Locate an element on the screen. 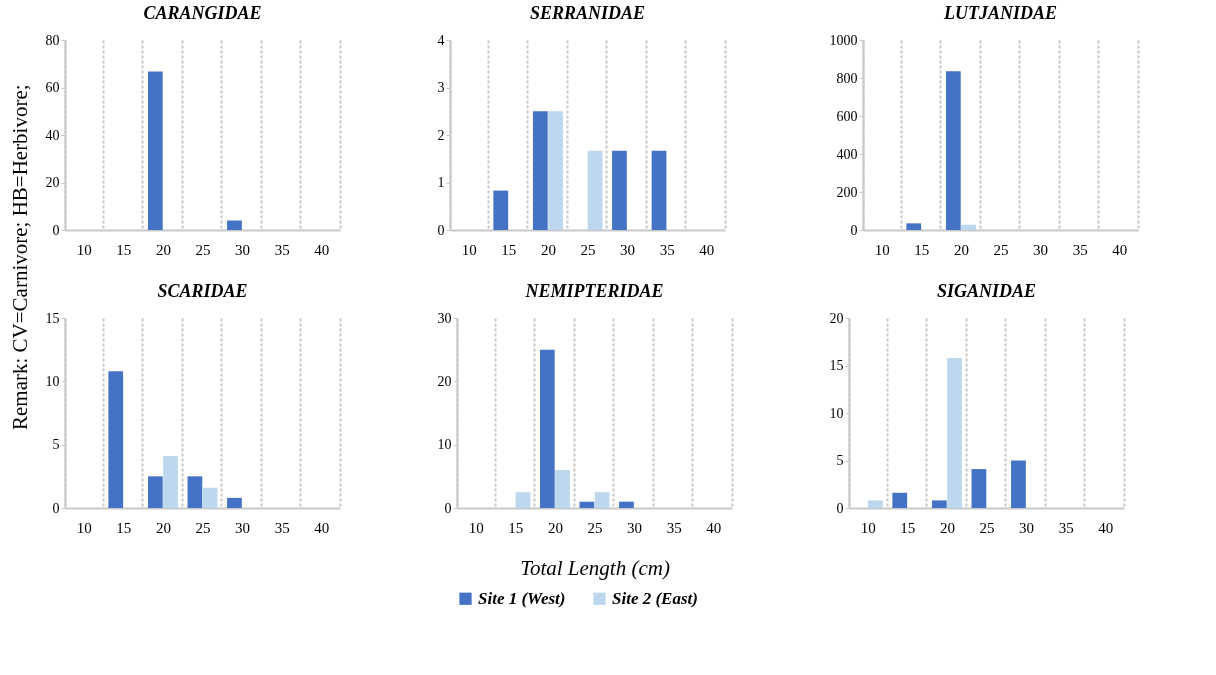  chart-title: NEMIPTERIDAE is located at coordinates (594, 291).